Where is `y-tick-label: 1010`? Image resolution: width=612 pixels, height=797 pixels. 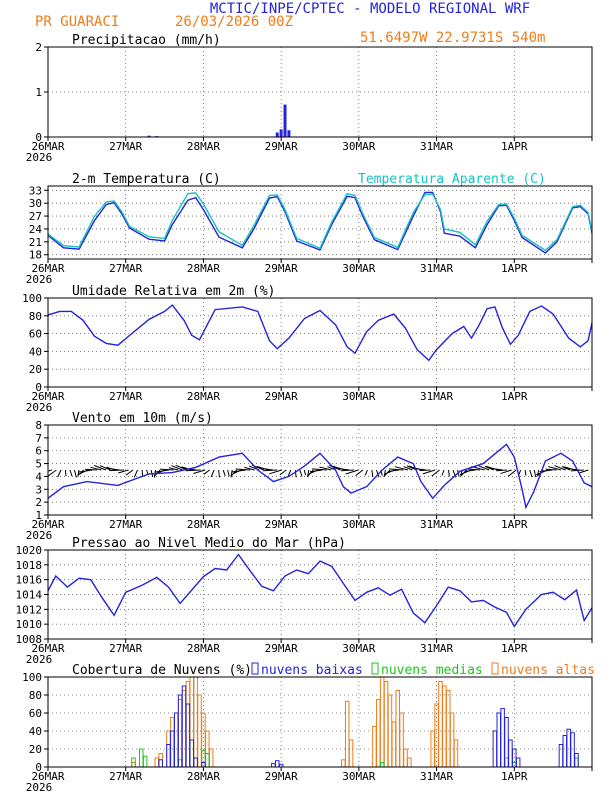 y-tick-label: 1010 is located at coordinates (29, 624).